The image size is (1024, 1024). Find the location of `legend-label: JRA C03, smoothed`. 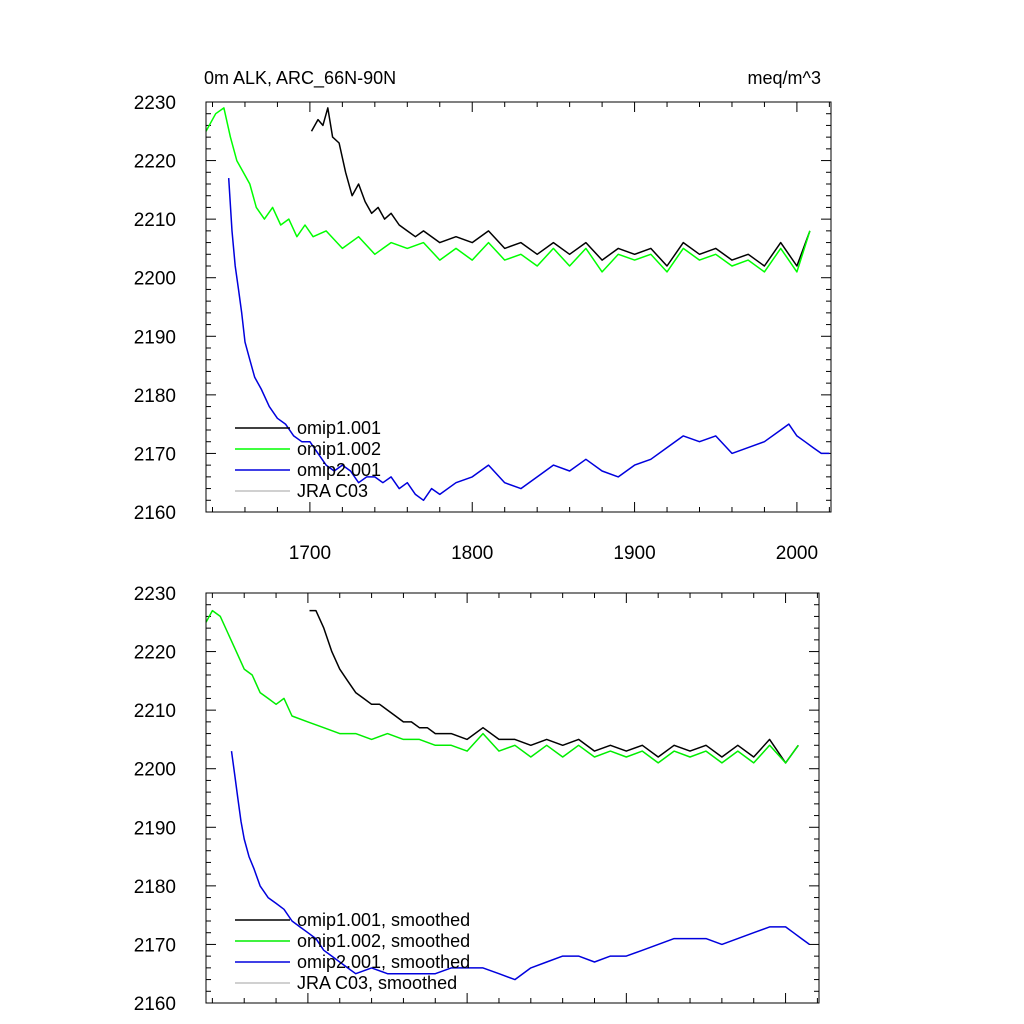

legend-label: JRA C03, smoothed is located at coordinates (377, 983).